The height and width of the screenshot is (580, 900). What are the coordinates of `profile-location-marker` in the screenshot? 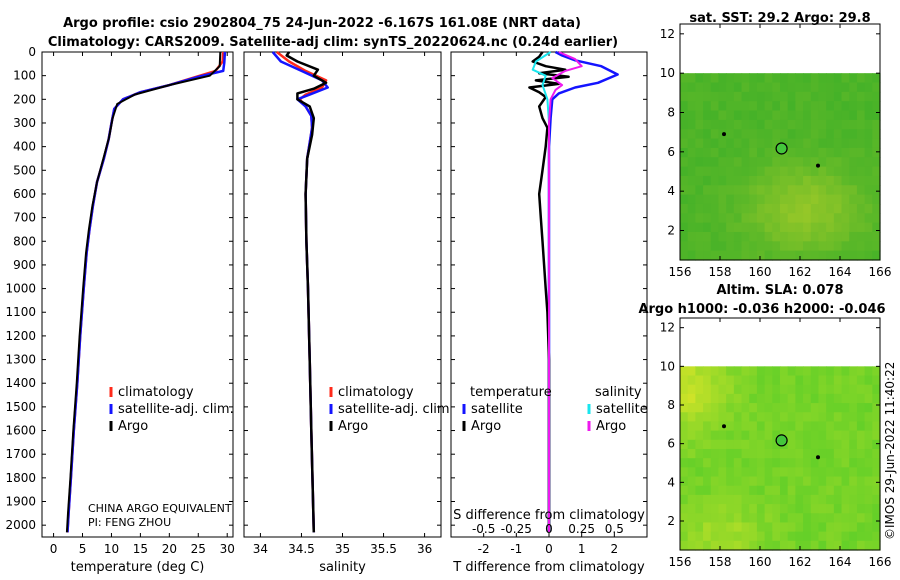 It's located at (781, 440).